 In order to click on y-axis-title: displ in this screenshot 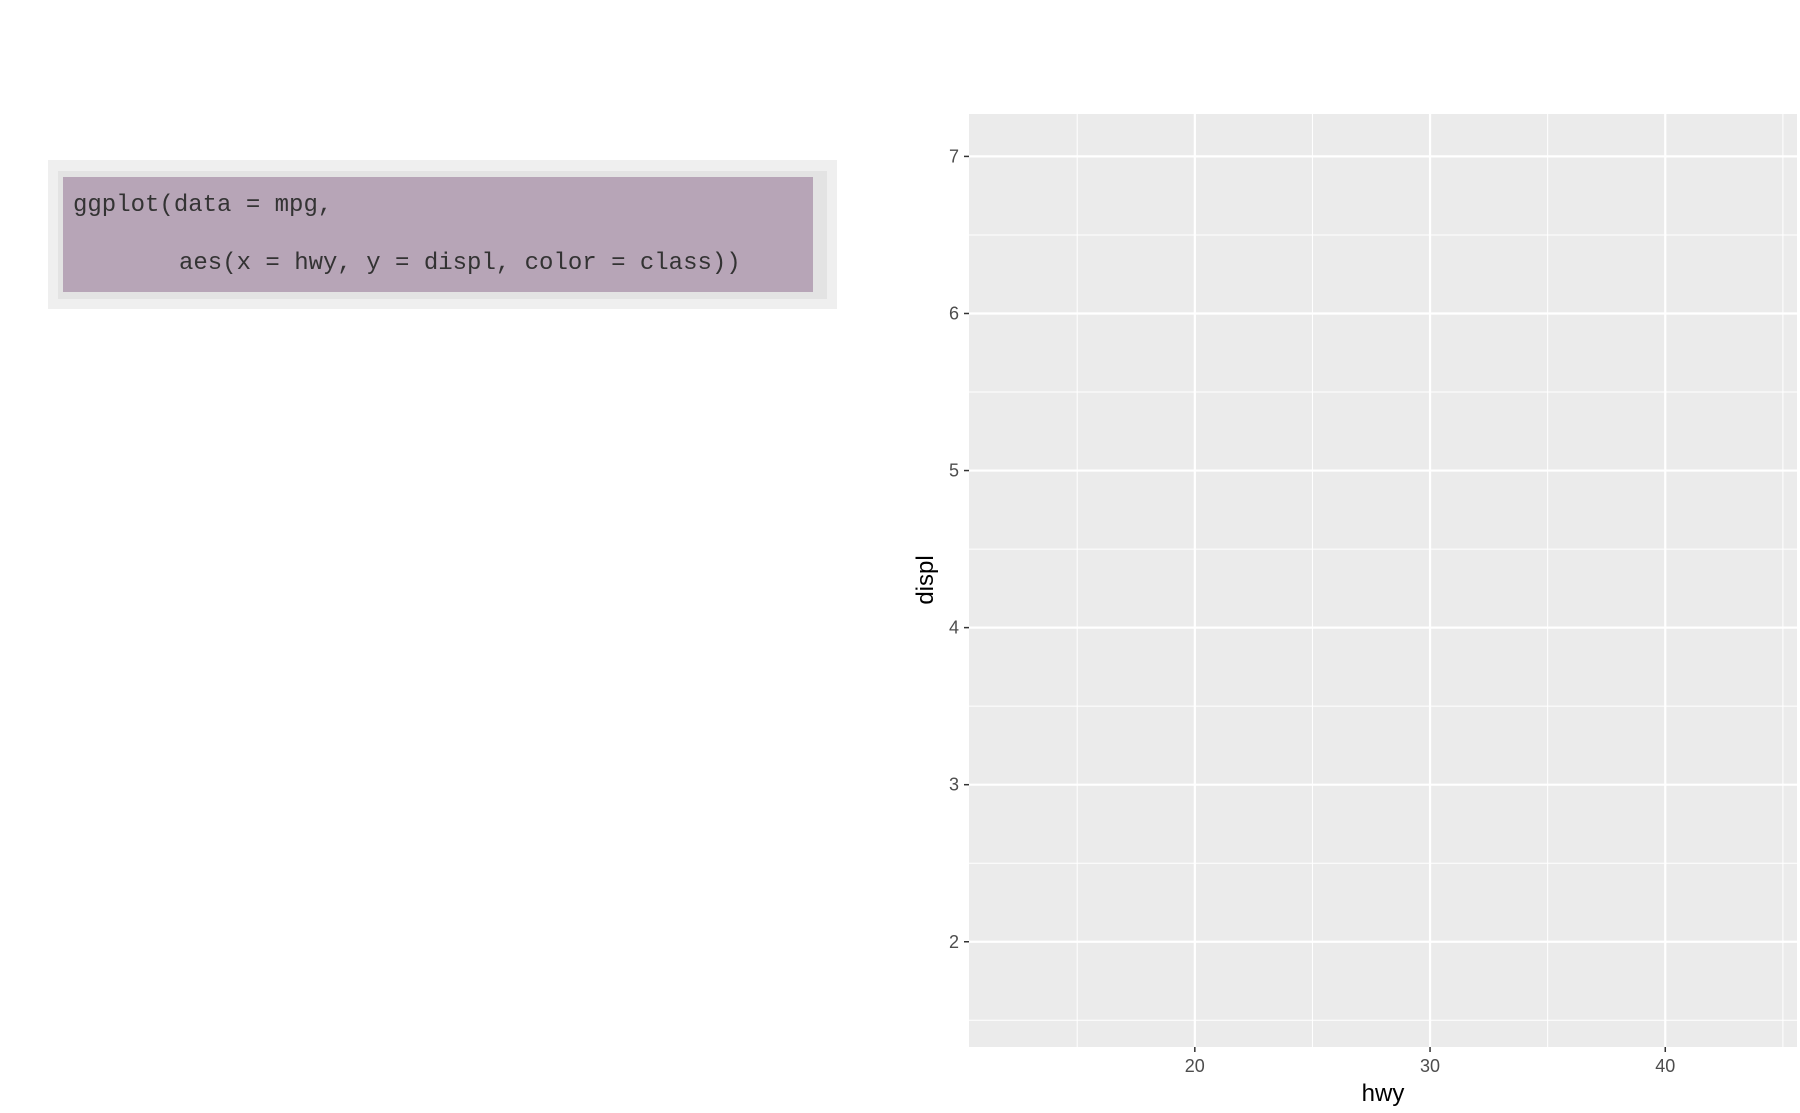, I will do `click(925, 579)`.